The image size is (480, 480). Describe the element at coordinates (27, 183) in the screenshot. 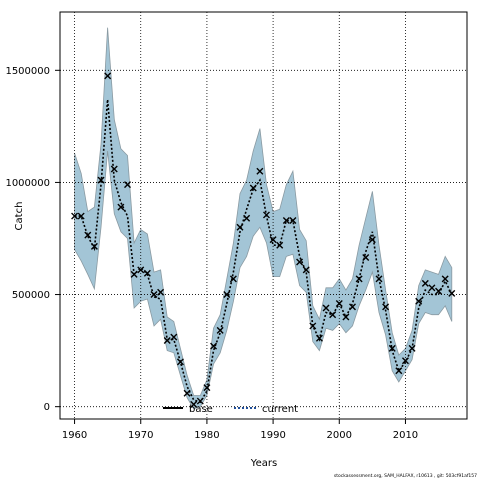

I see `y-tick-label: 1000000` at that location.